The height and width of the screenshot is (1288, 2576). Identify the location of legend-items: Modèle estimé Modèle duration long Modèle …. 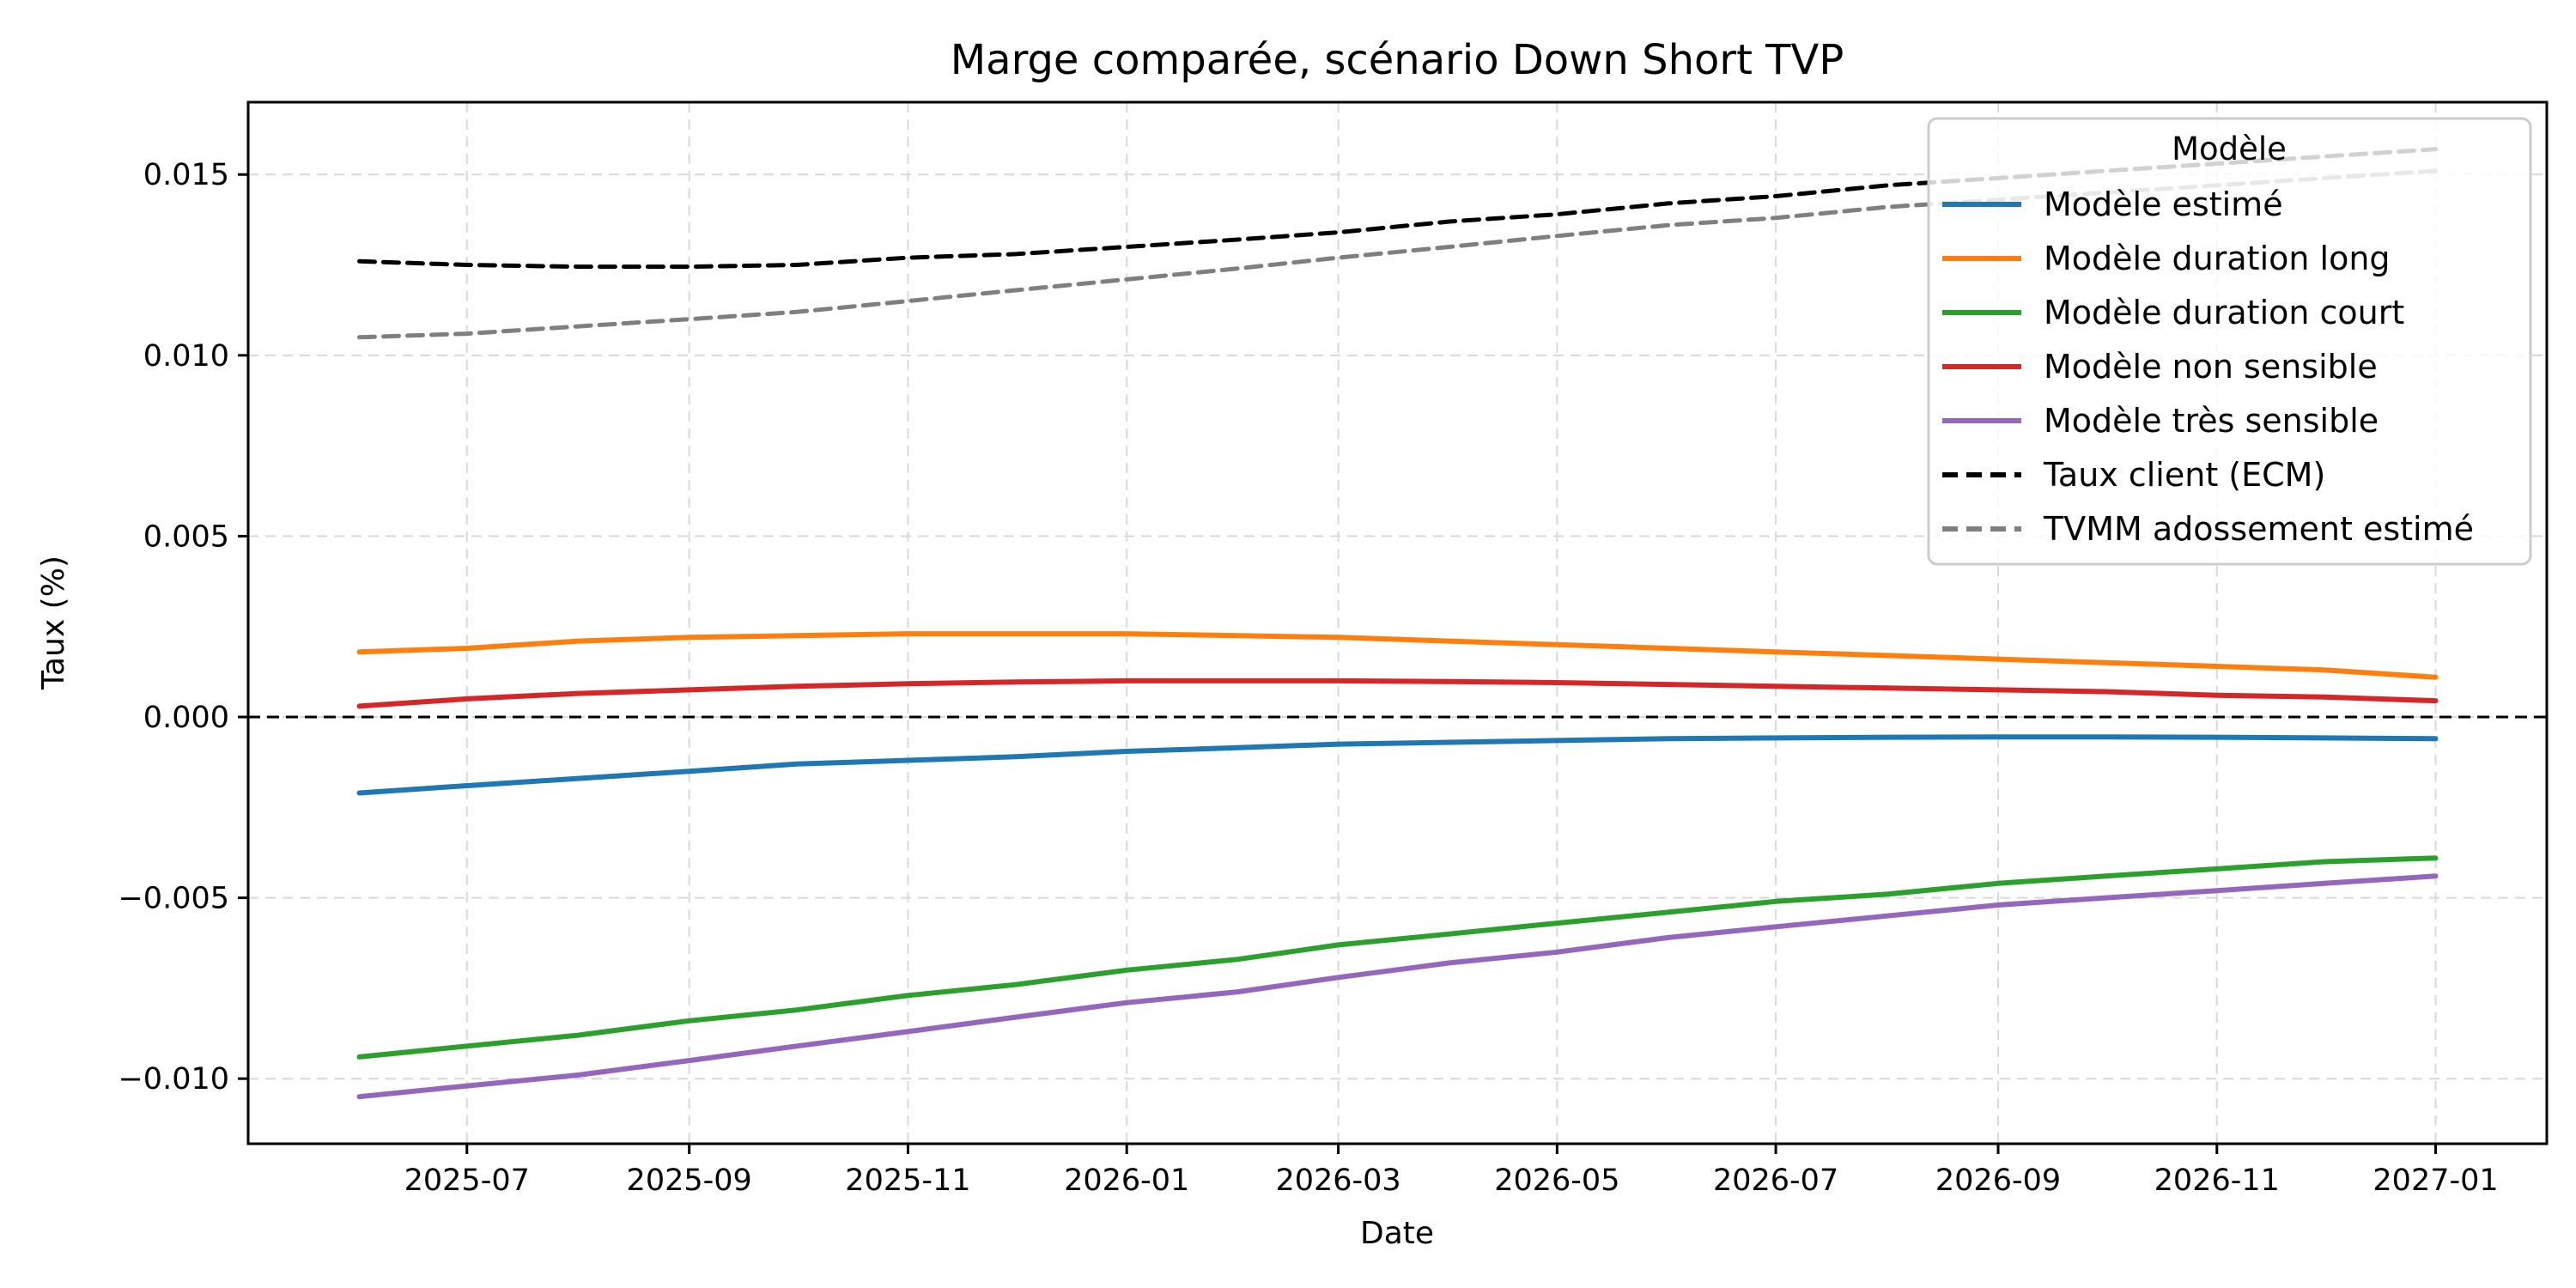
(2208, 366).